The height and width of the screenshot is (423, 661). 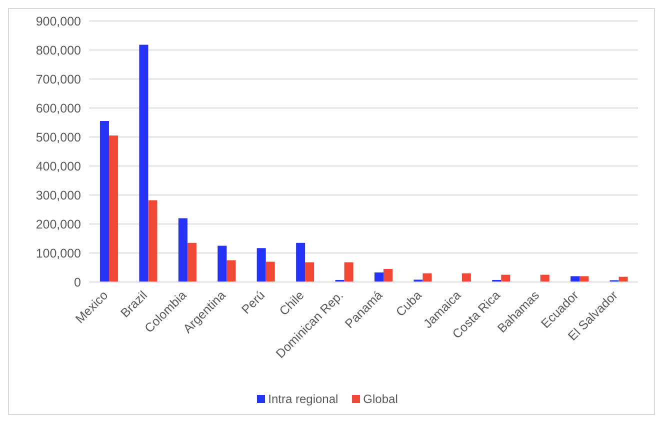 I want to click on y-tick-label: 300,000, so click(x=59, y=195).